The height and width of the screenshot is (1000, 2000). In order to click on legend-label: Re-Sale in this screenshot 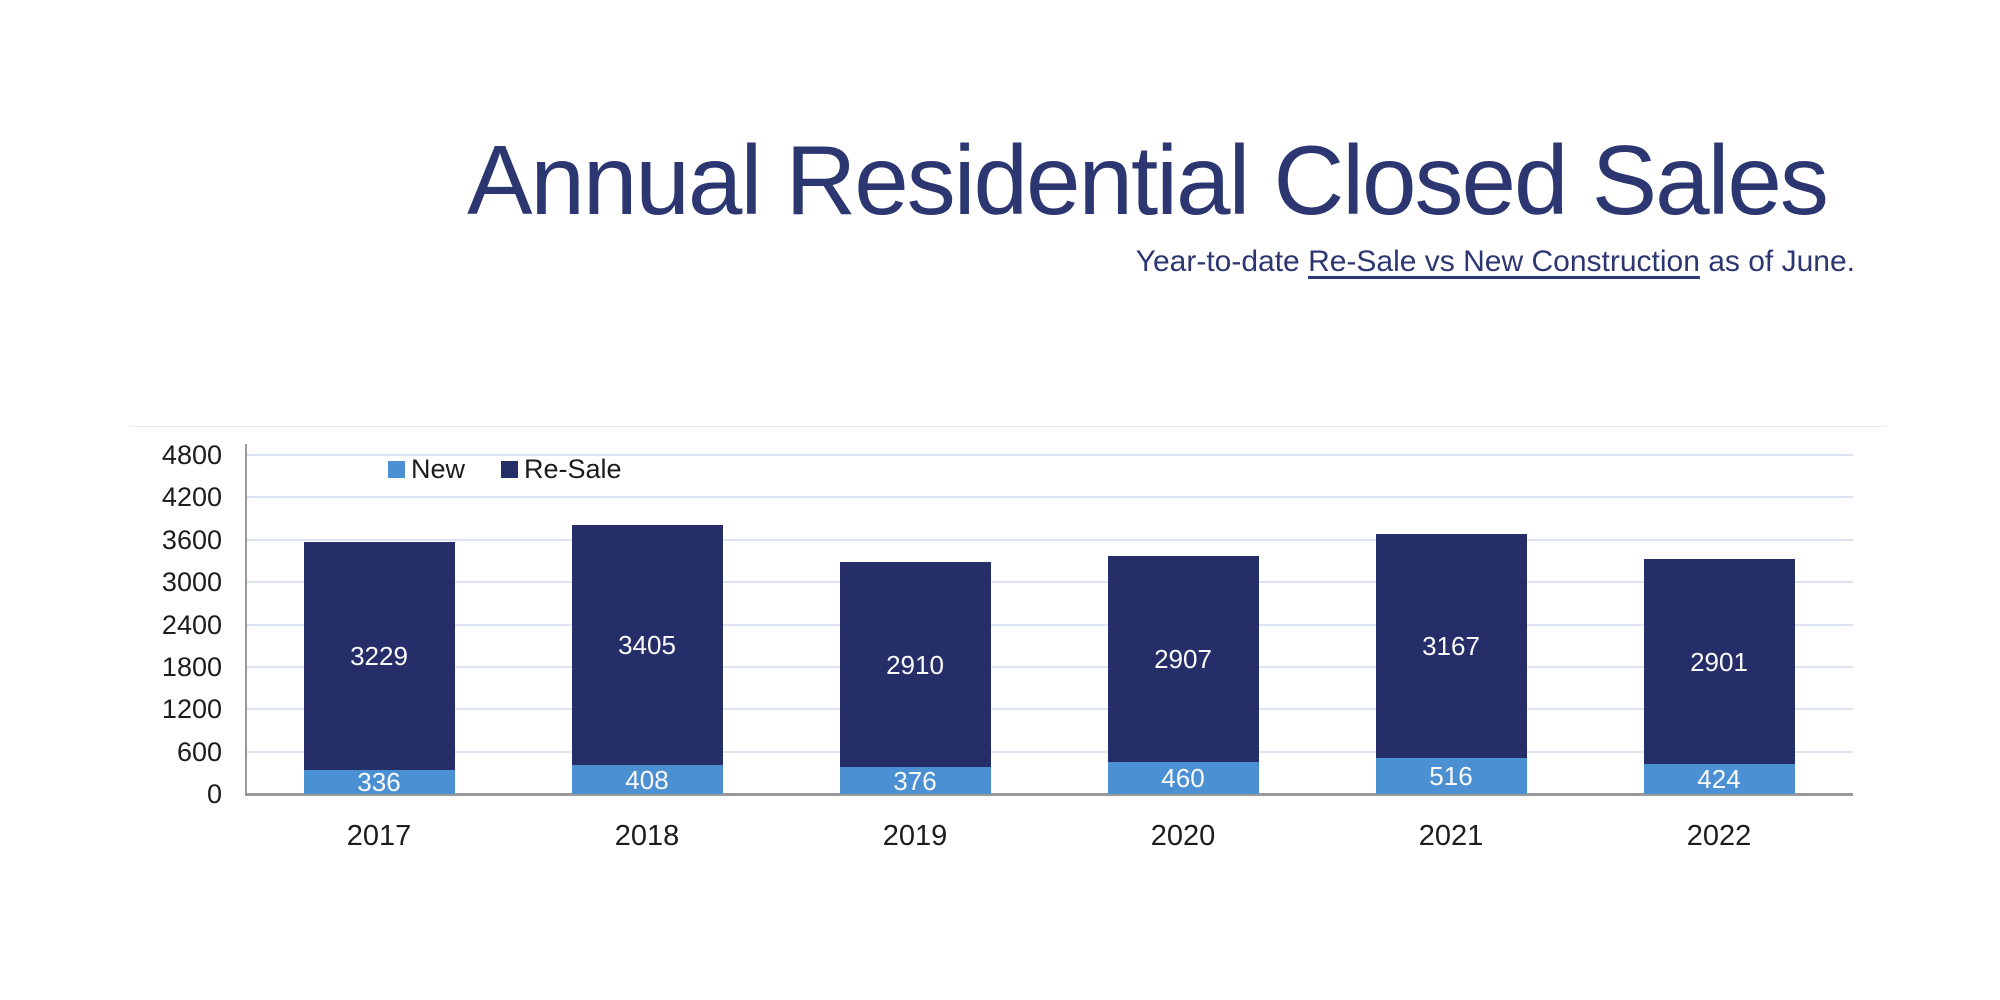, I will do `click(573, 469)`.